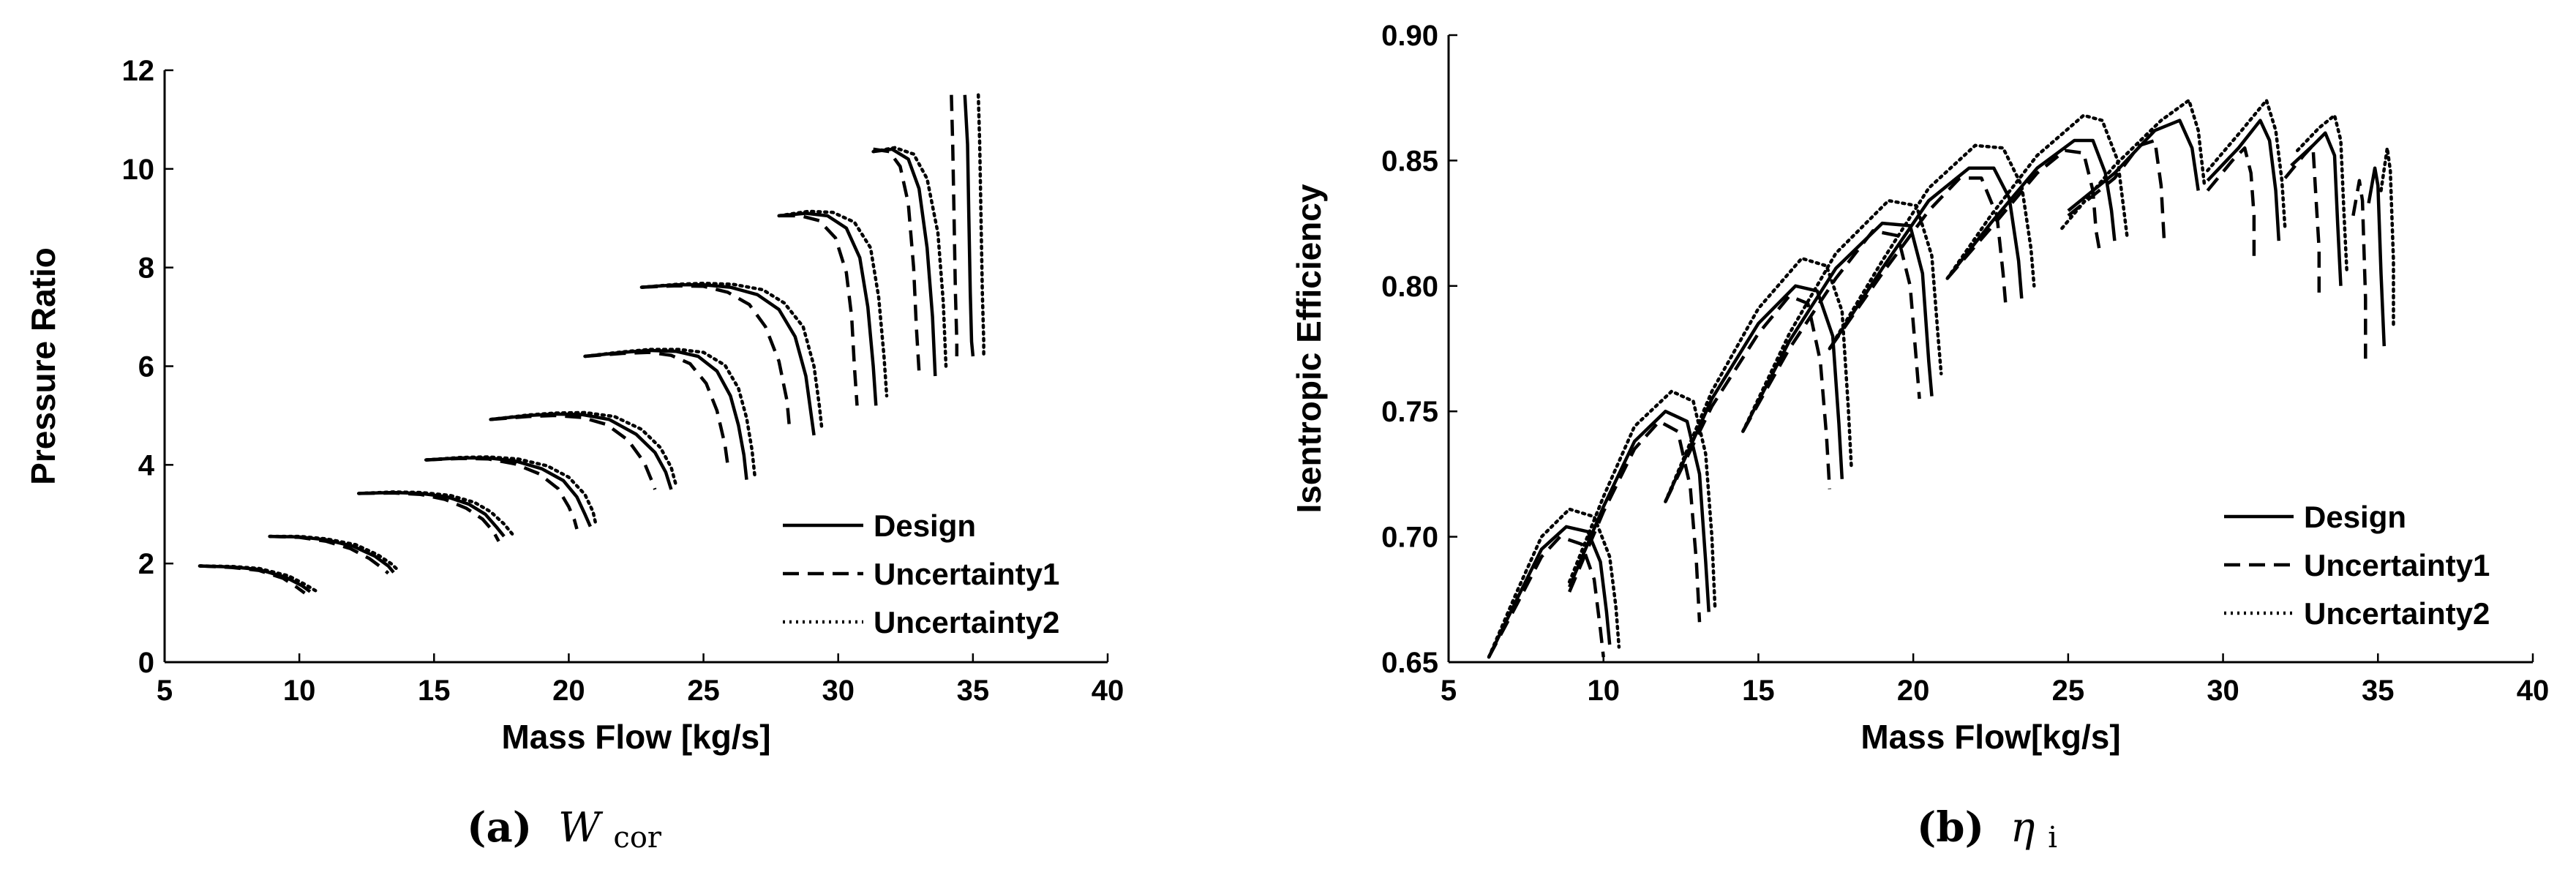 The image size is (2576, 878). What do you see at coordinates (146, 367) in the screenshot?
I see `y-tick-label: 6` at bounding box center [146, 367].